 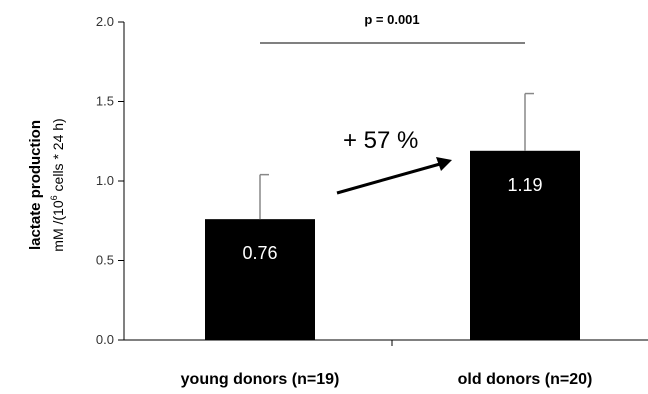 I want to click on error-bars, so click(x=396, y=156).